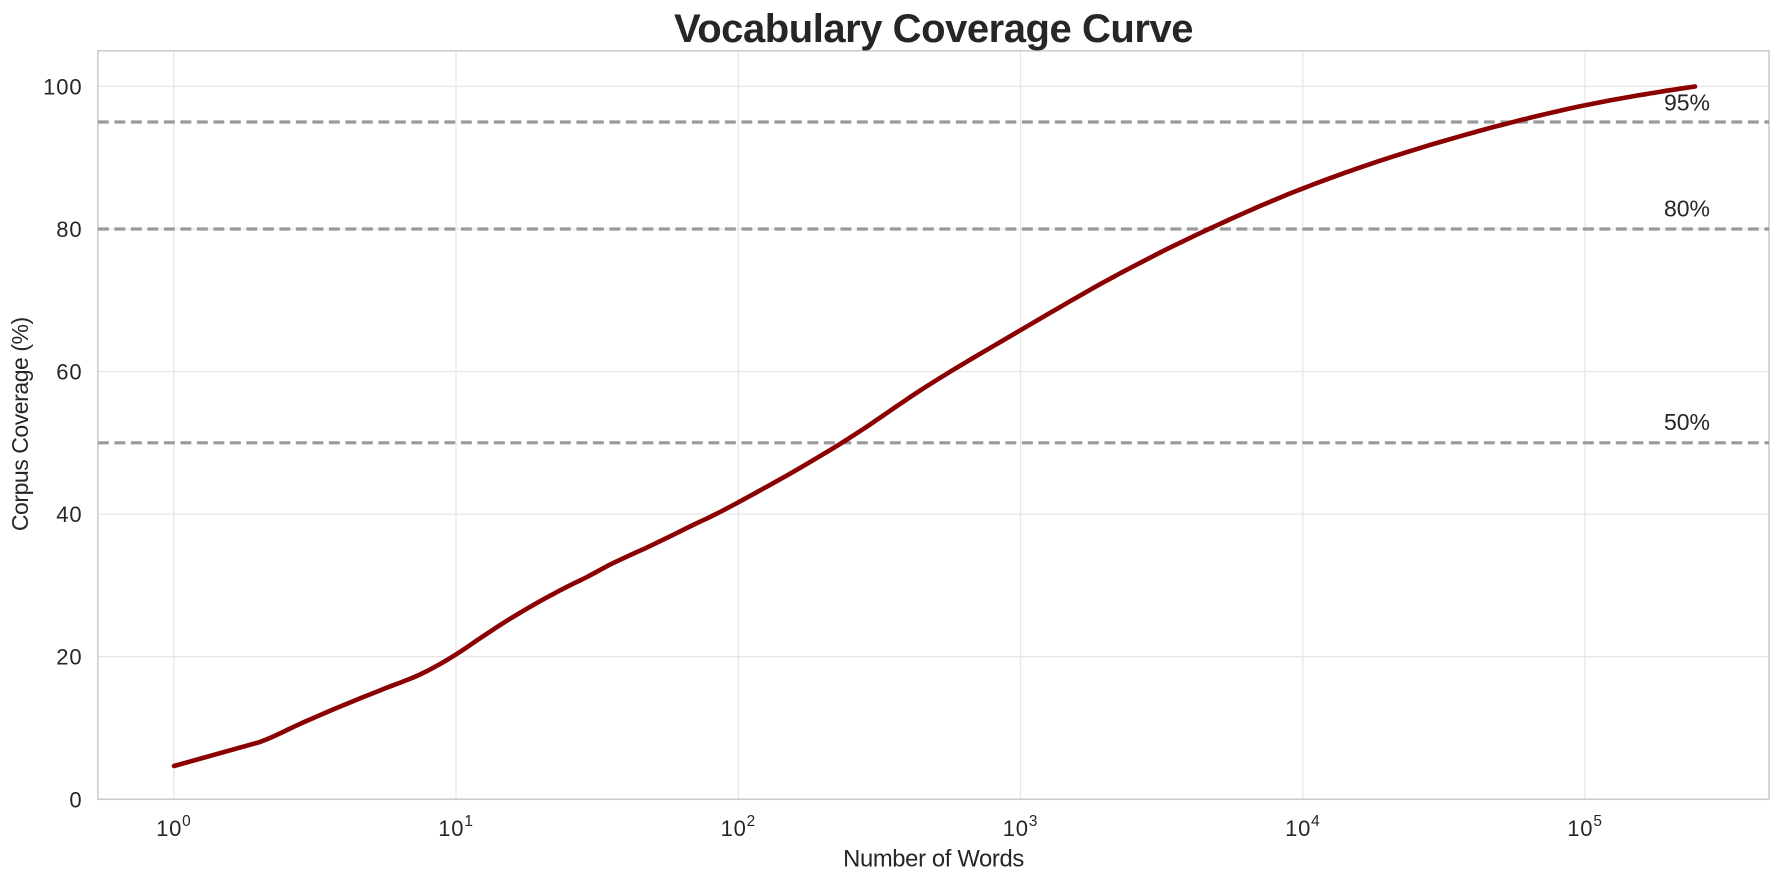 The width and height of the screenshot is (1784, 888). What do you see at coordinates (62, 86) in the screenshot?
I see `svg-text: 100` at bounding box center [62, 86].